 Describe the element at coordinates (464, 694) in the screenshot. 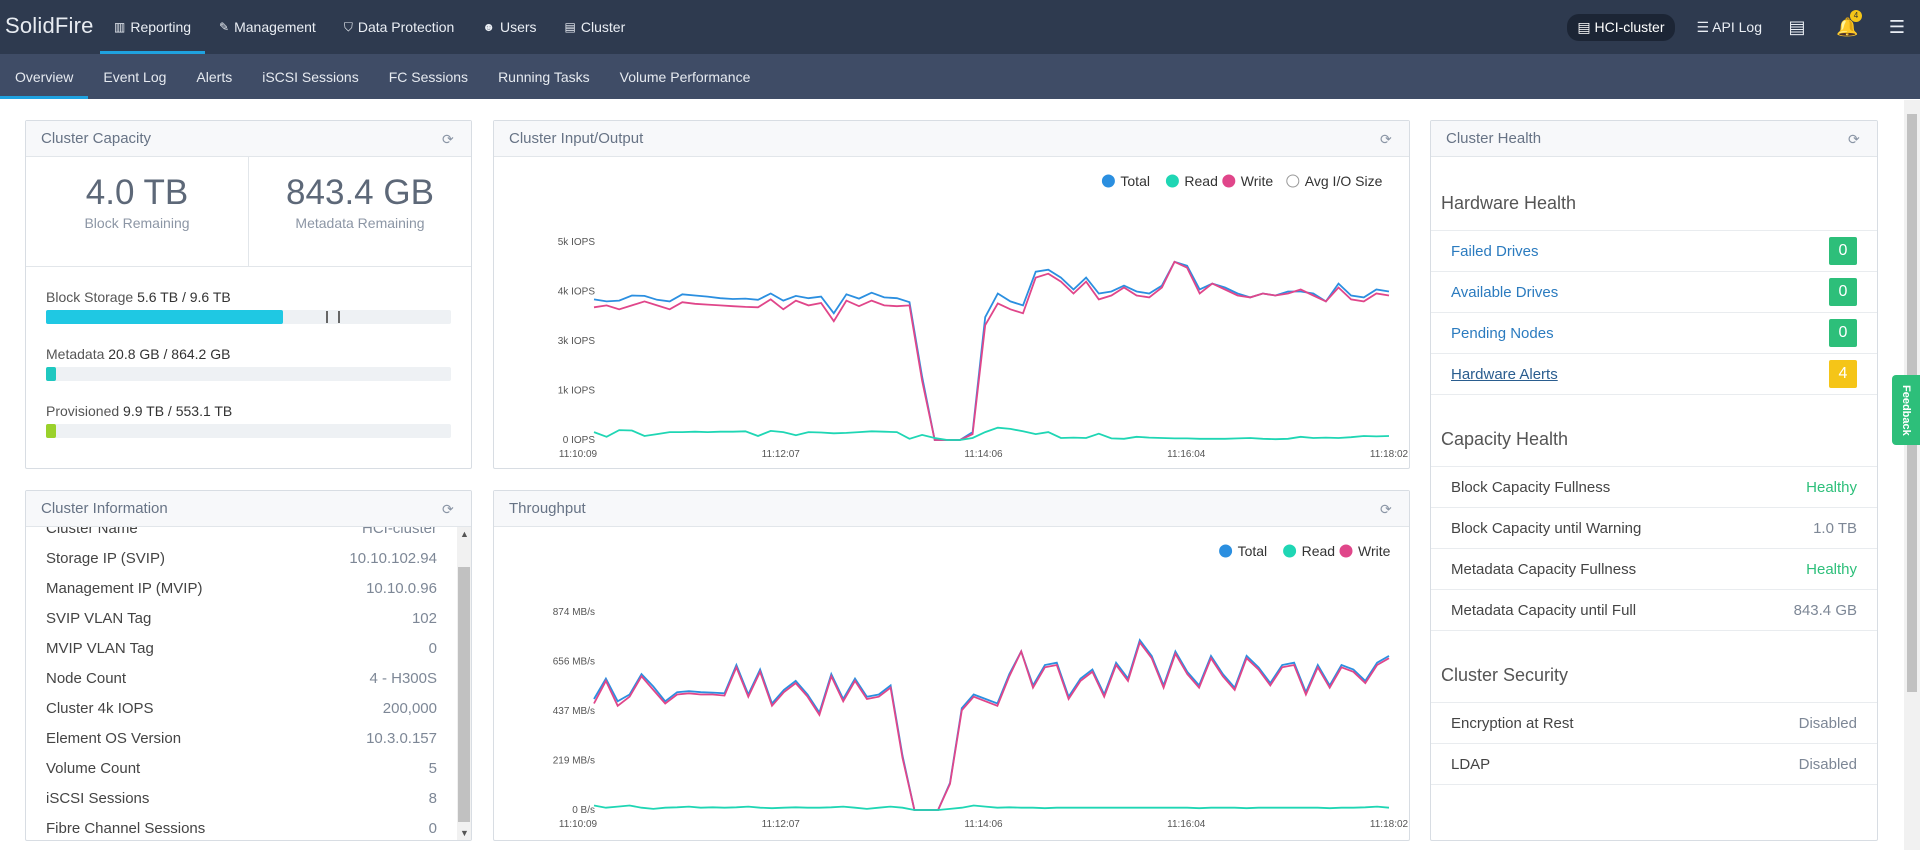

I see `scroll-thumb` at that location.